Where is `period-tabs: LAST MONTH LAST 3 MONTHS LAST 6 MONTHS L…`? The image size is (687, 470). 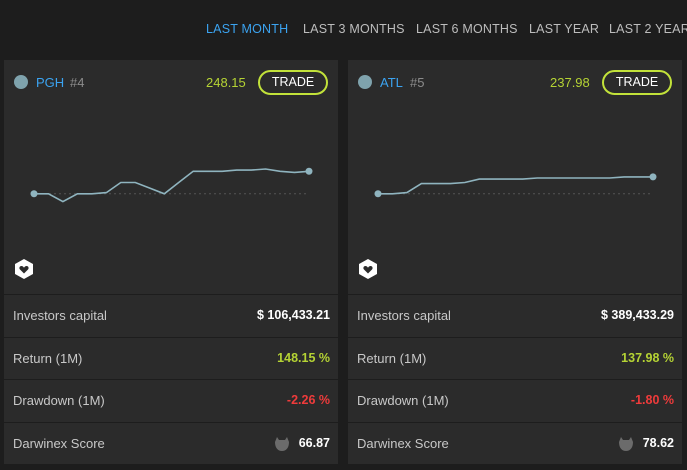
period-tabs: LAST MONTH LAST 3 MONTHS LAST 6 MONTHS L… is located at coordinates (343, 30).